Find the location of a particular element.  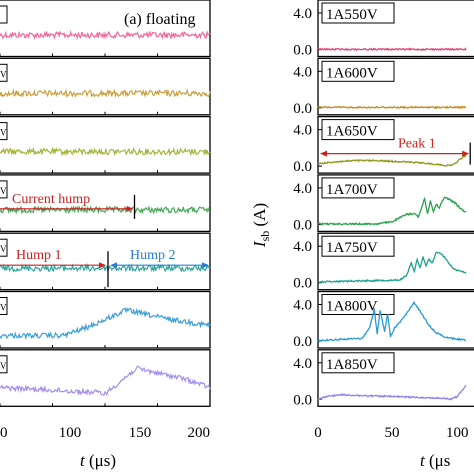

chart-b-panel: 4.0 0.0 1A700V is located at coordinates (383, 203).